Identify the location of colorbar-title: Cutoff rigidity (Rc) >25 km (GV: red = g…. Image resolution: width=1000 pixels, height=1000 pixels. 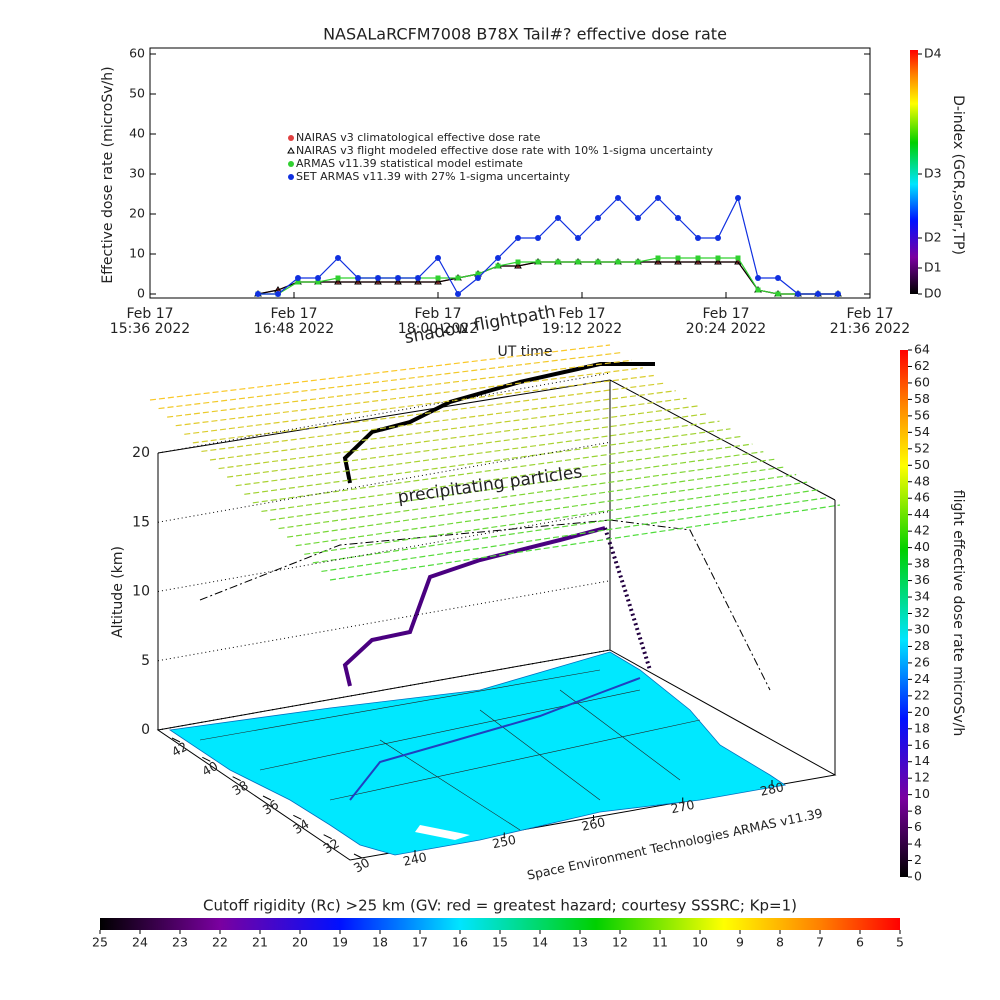
(500, 906).